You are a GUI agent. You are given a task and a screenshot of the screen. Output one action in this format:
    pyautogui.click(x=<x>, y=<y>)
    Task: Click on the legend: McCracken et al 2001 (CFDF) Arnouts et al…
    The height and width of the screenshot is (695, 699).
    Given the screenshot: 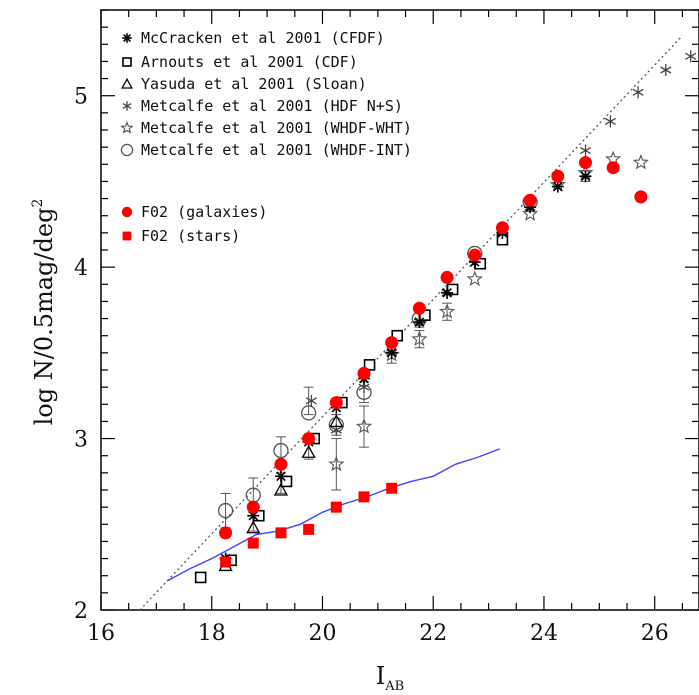 What is the action you would take?
    pyautogui.click(x=266, y=137)
    